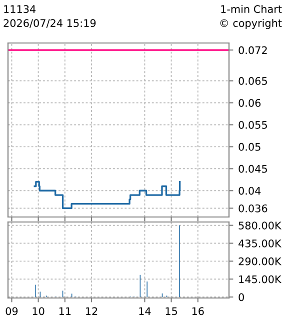 The height and width of the screenshot is (318, 285). I want to click on y-tick-label: 145.00K, so click(260, 279).